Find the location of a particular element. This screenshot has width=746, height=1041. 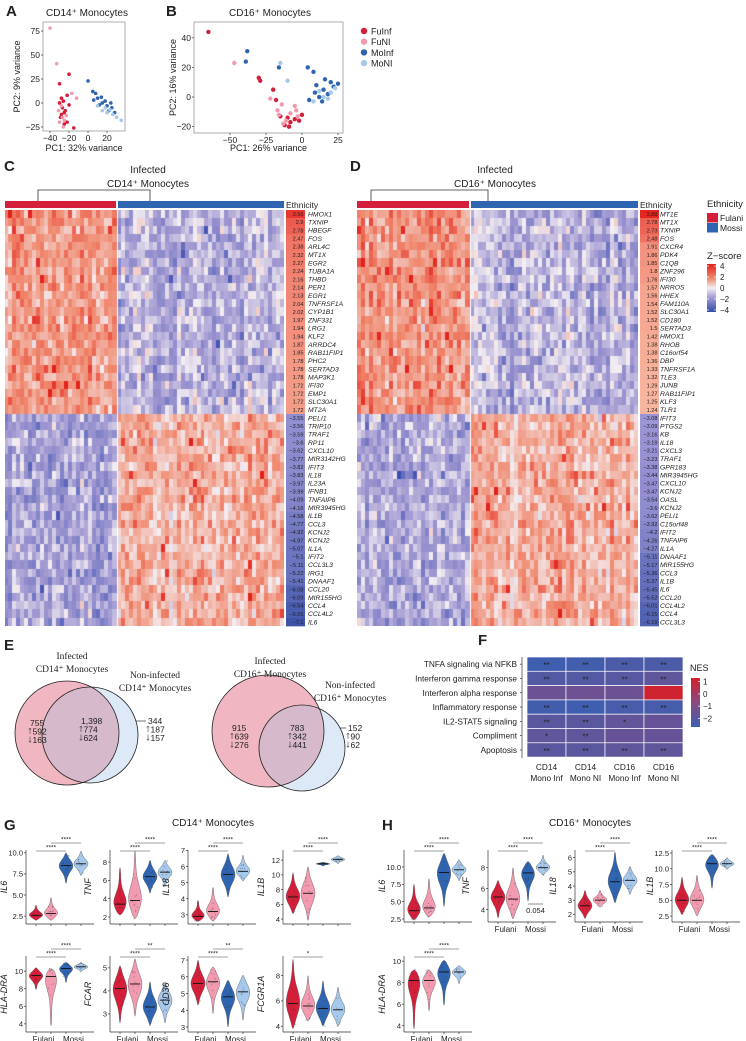

point-funi is located at coordinates (61, 106).